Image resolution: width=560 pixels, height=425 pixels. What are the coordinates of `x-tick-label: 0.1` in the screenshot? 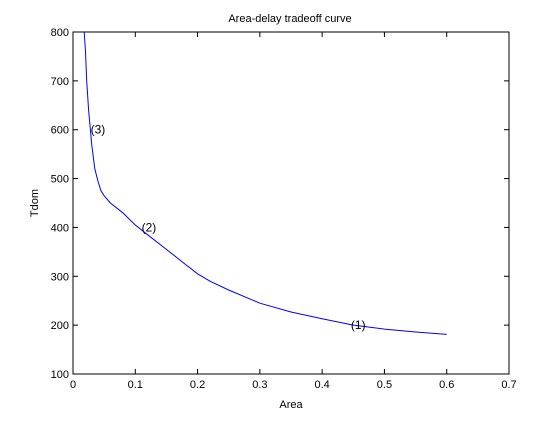 It's located at (135, 385).